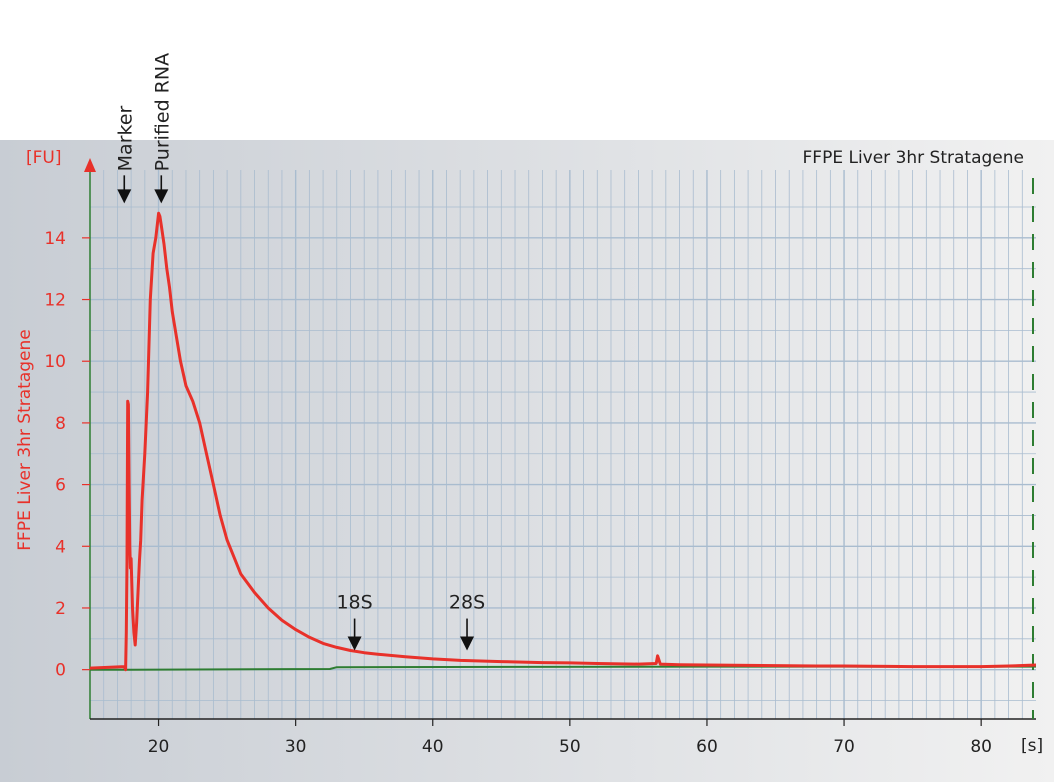 Image resolution: width=1054 pixels, height=782 pixels. I want to click on annotation-arrowhead-18s, so click(354, 643).